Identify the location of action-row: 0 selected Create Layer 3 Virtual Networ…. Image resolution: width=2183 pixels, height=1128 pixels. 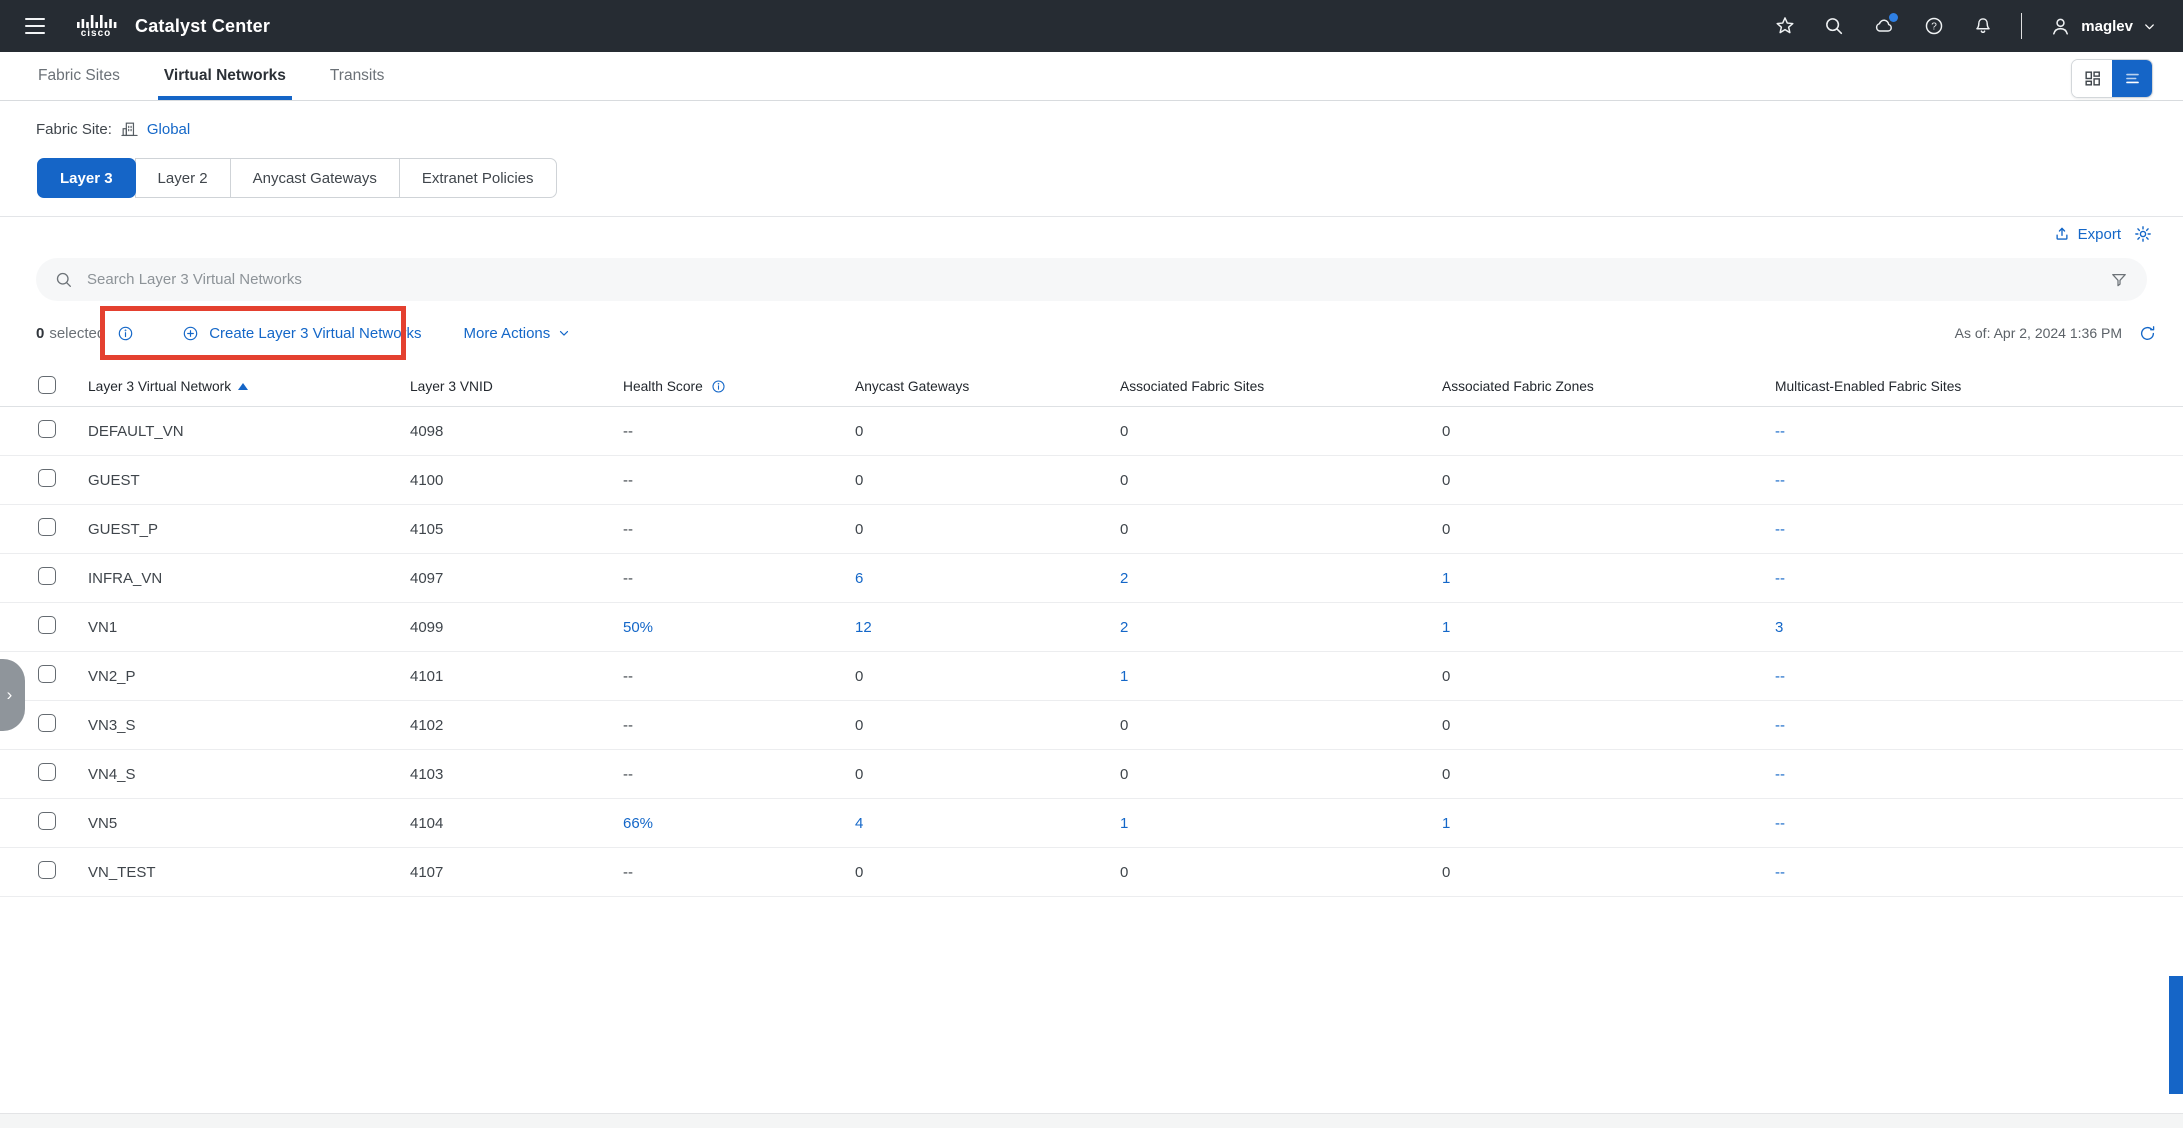
(1096, 333).